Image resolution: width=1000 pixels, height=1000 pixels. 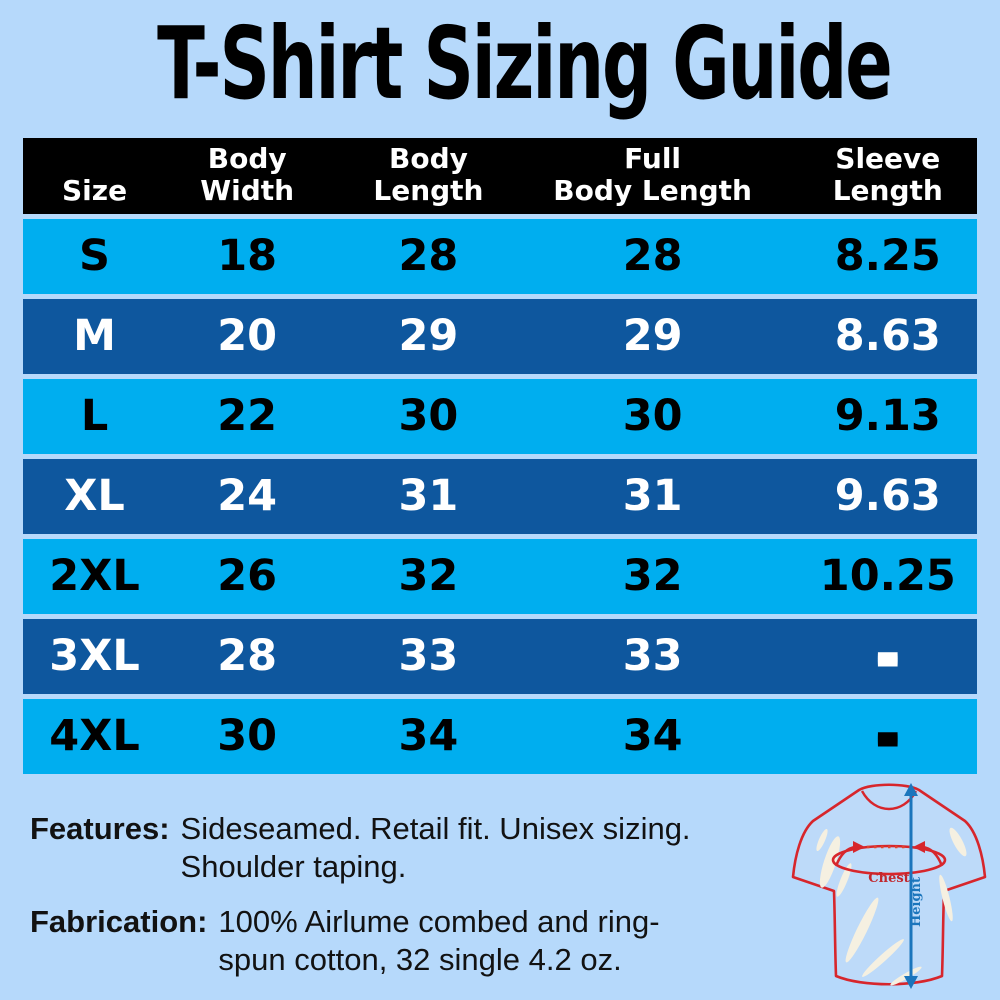 What do you see at coordinates (428, 416) in the screenshot?
I see `body-length-cell: 30` at bounding box center [428, 416].